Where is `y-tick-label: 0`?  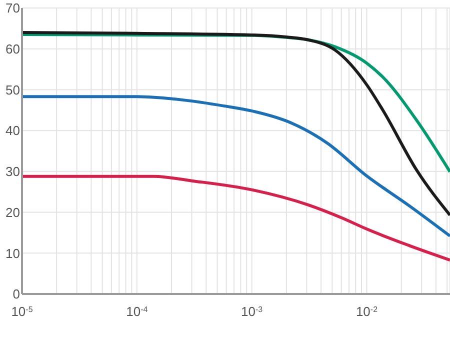 y-tick-label: 0 is located at coordinates (16, 294).